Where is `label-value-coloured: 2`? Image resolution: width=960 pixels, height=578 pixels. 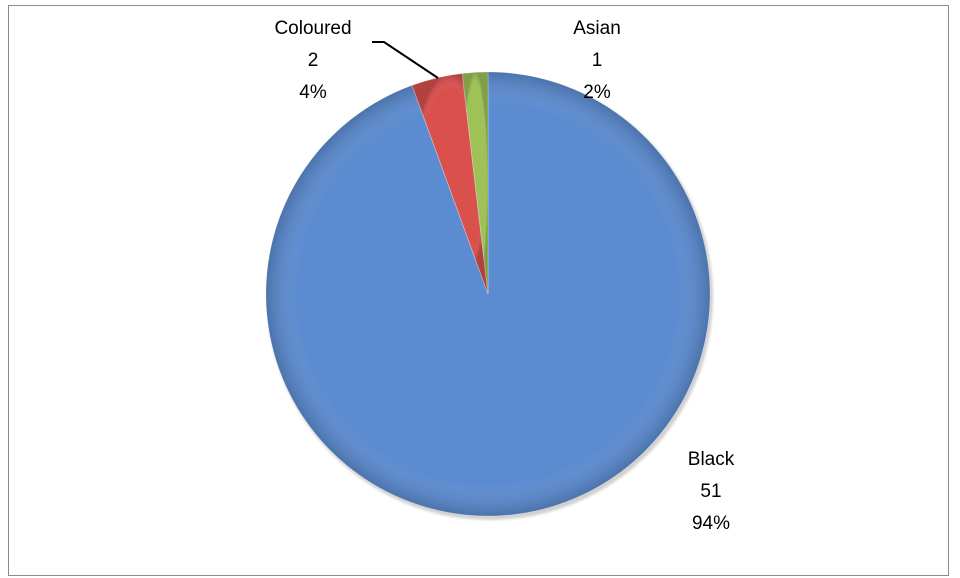
label-value-coloured: 2 is located at coordinates (313, 60).